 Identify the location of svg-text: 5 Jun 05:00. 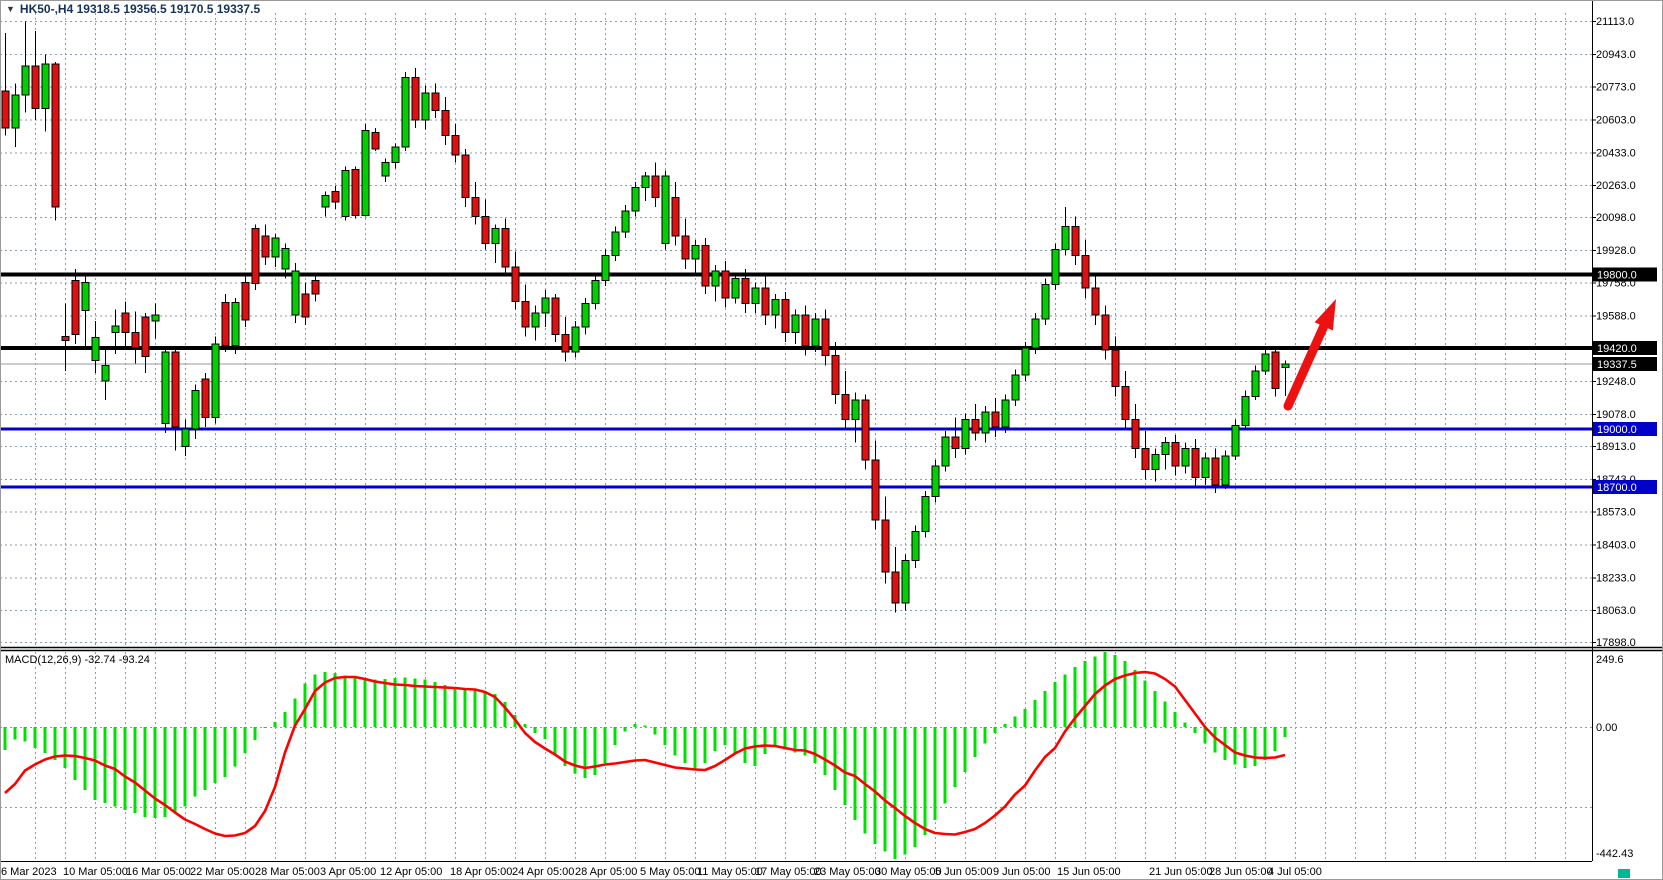
(964, 872).